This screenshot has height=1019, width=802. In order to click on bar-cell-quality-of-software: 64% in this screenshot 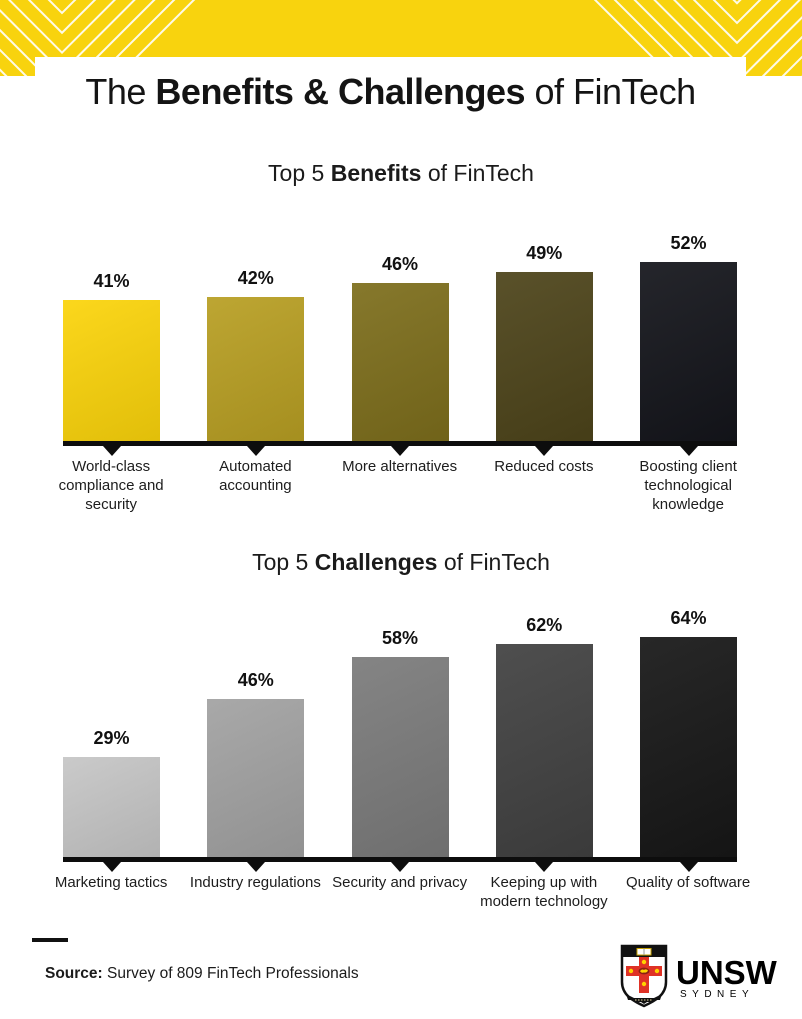, I will do `click(688, 740)`.